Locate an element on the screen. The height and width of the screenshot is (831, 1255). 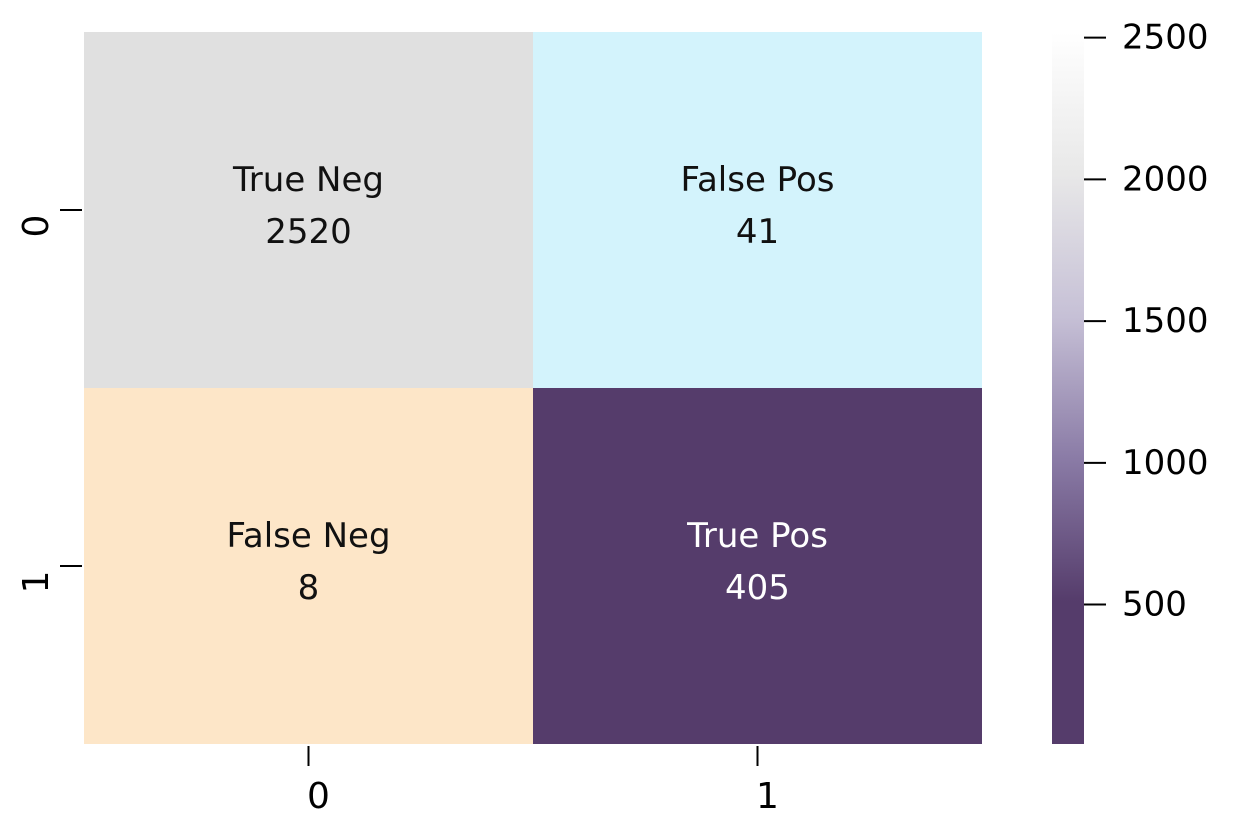
colorbar-tick-label: 1500 is located at coordinates (1165, 321).